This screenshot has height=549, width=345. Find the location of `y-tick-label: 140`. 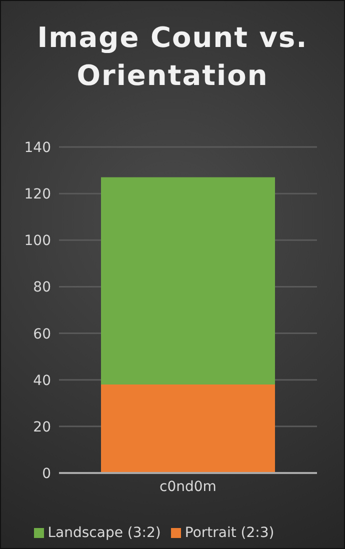

y-tick-label: 140 is located at coordinates (37, 148).